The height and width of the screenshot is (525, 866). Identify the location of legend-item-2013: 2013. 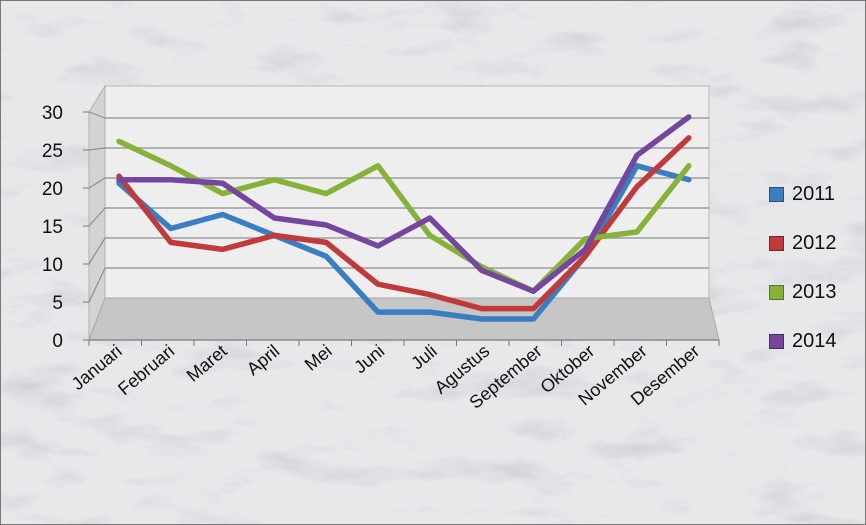
(817, 292).